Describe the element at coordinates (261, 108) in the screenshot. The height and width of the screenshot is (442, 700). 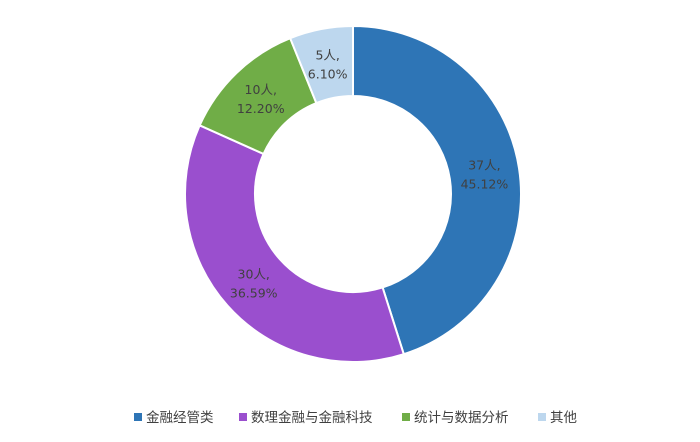
I see `slice-percent-label: 12.20%` at that location.